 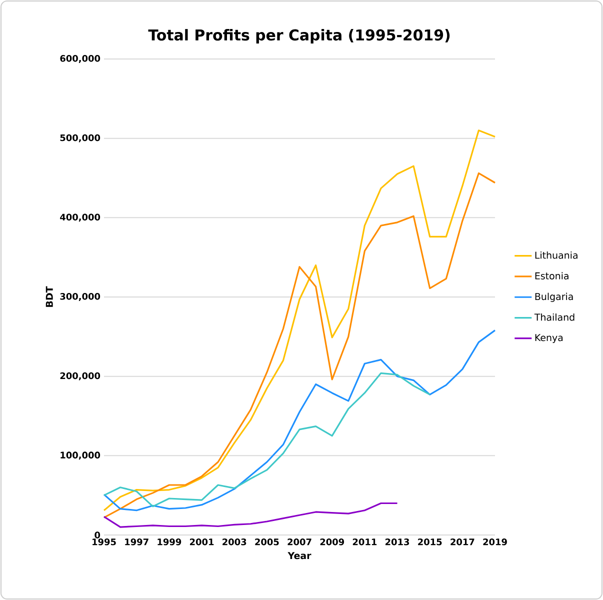 What do you see at coordinates (299, 36) in the screenshot?
I see `chart-title: Total Profits per Capita (1995-2019)` at bounding box center [299, 36].